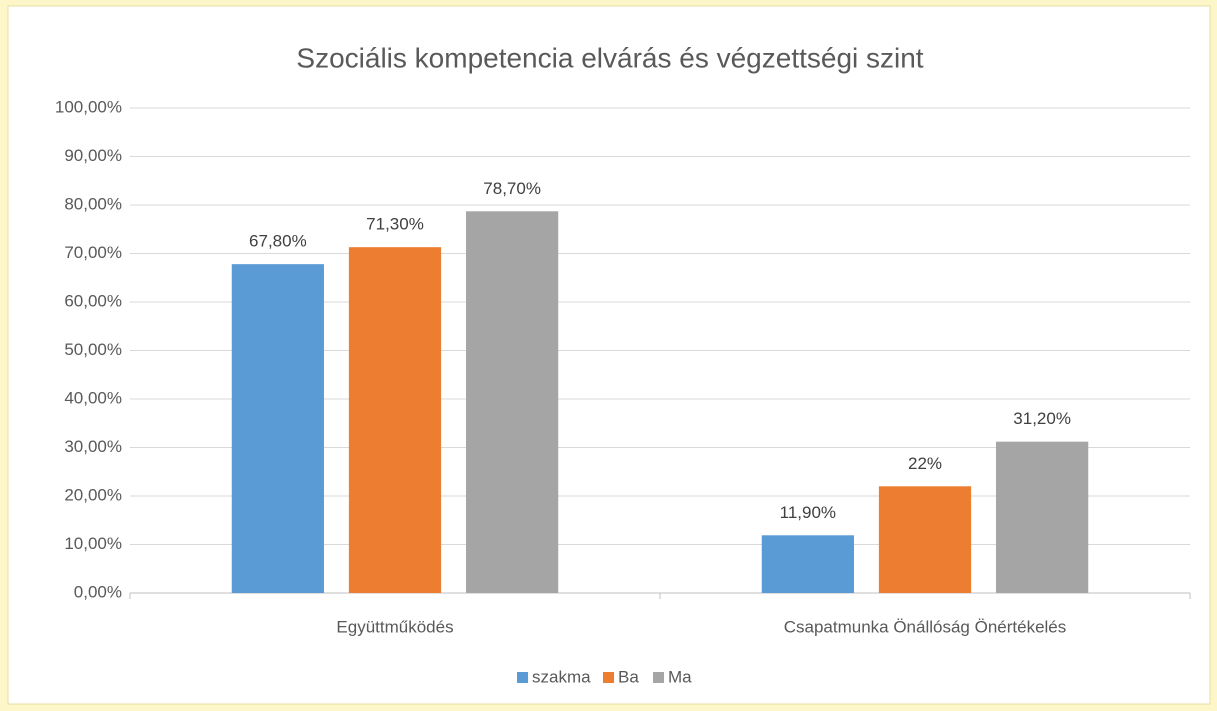 This screenshot has height=711, width=1217. I want to click on value-label: 78,70%, so click(512, 188).